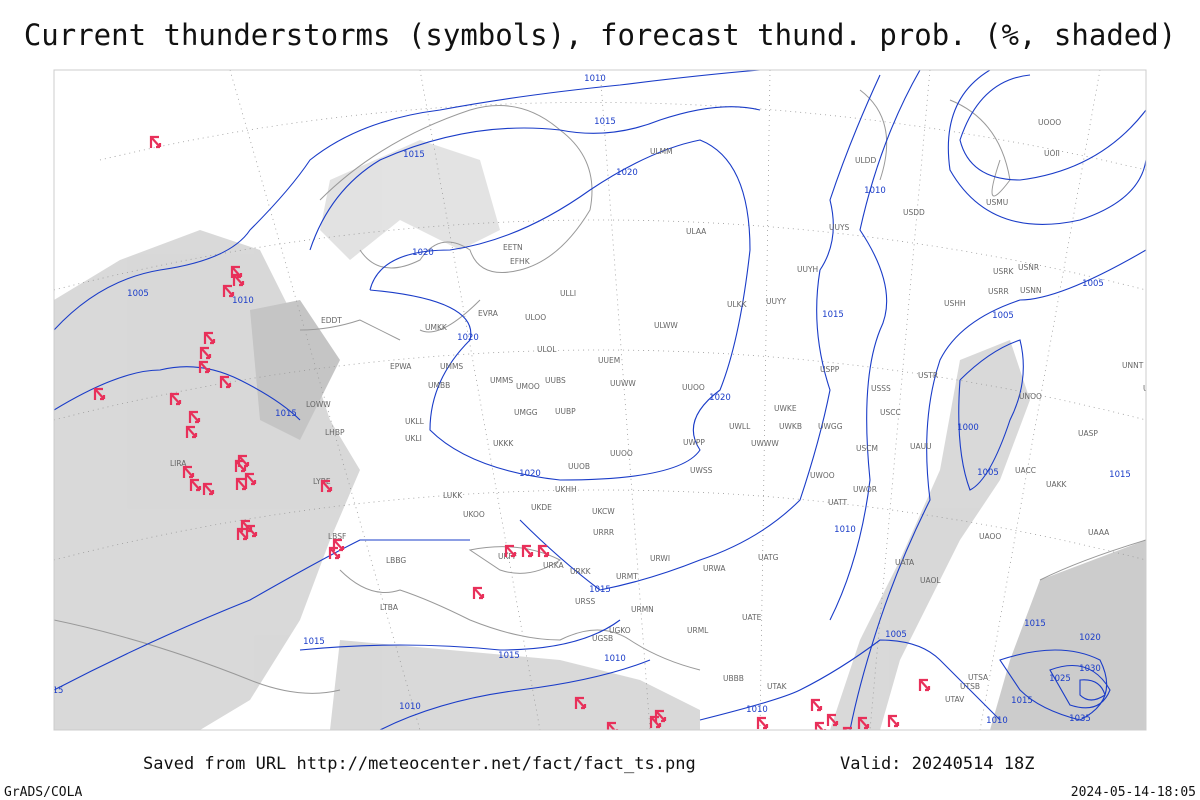 Image resolution: width=1200 pixels, height=800 pixels. What do you see at coordinates (568, 293) in the screenshot?
I see `station-label: ULLI` at bounding box center [568, 293].